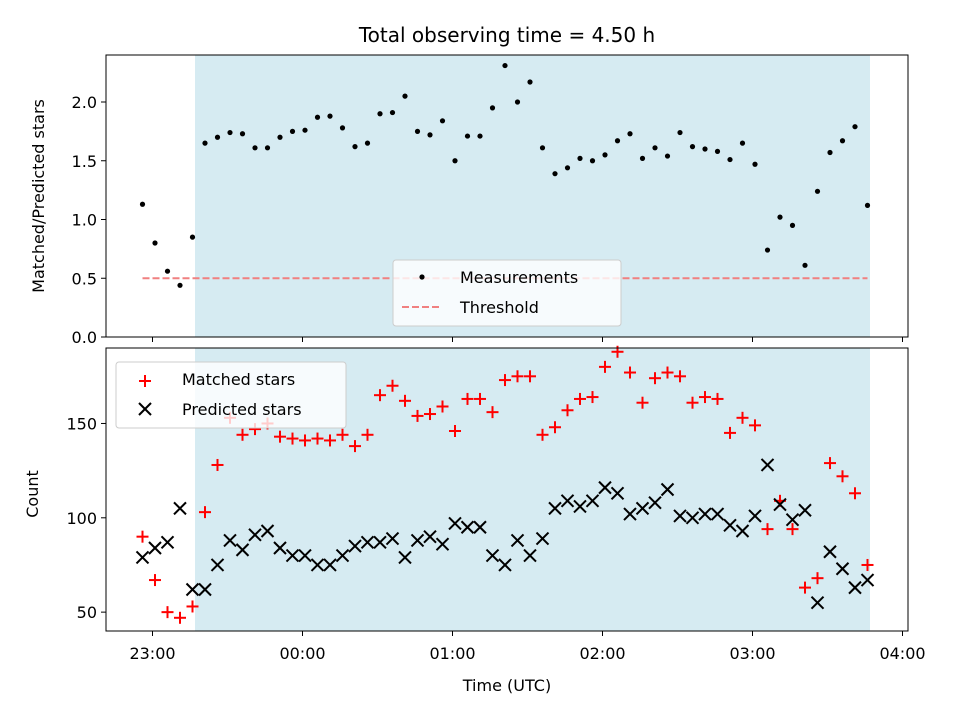 The width and height of the screenshot is (960, 720). What do you see at coordinates (84, 337) in the screenshot?
I see `top-y-tick-label: 0.0` at bounding box center [84, 337].